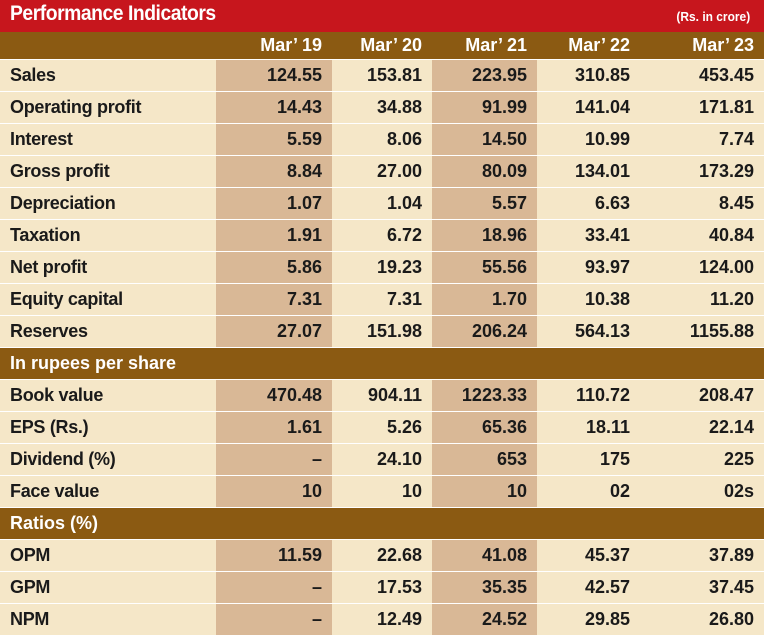  I want to click on cell-value: 34.88, so click(382, 107).